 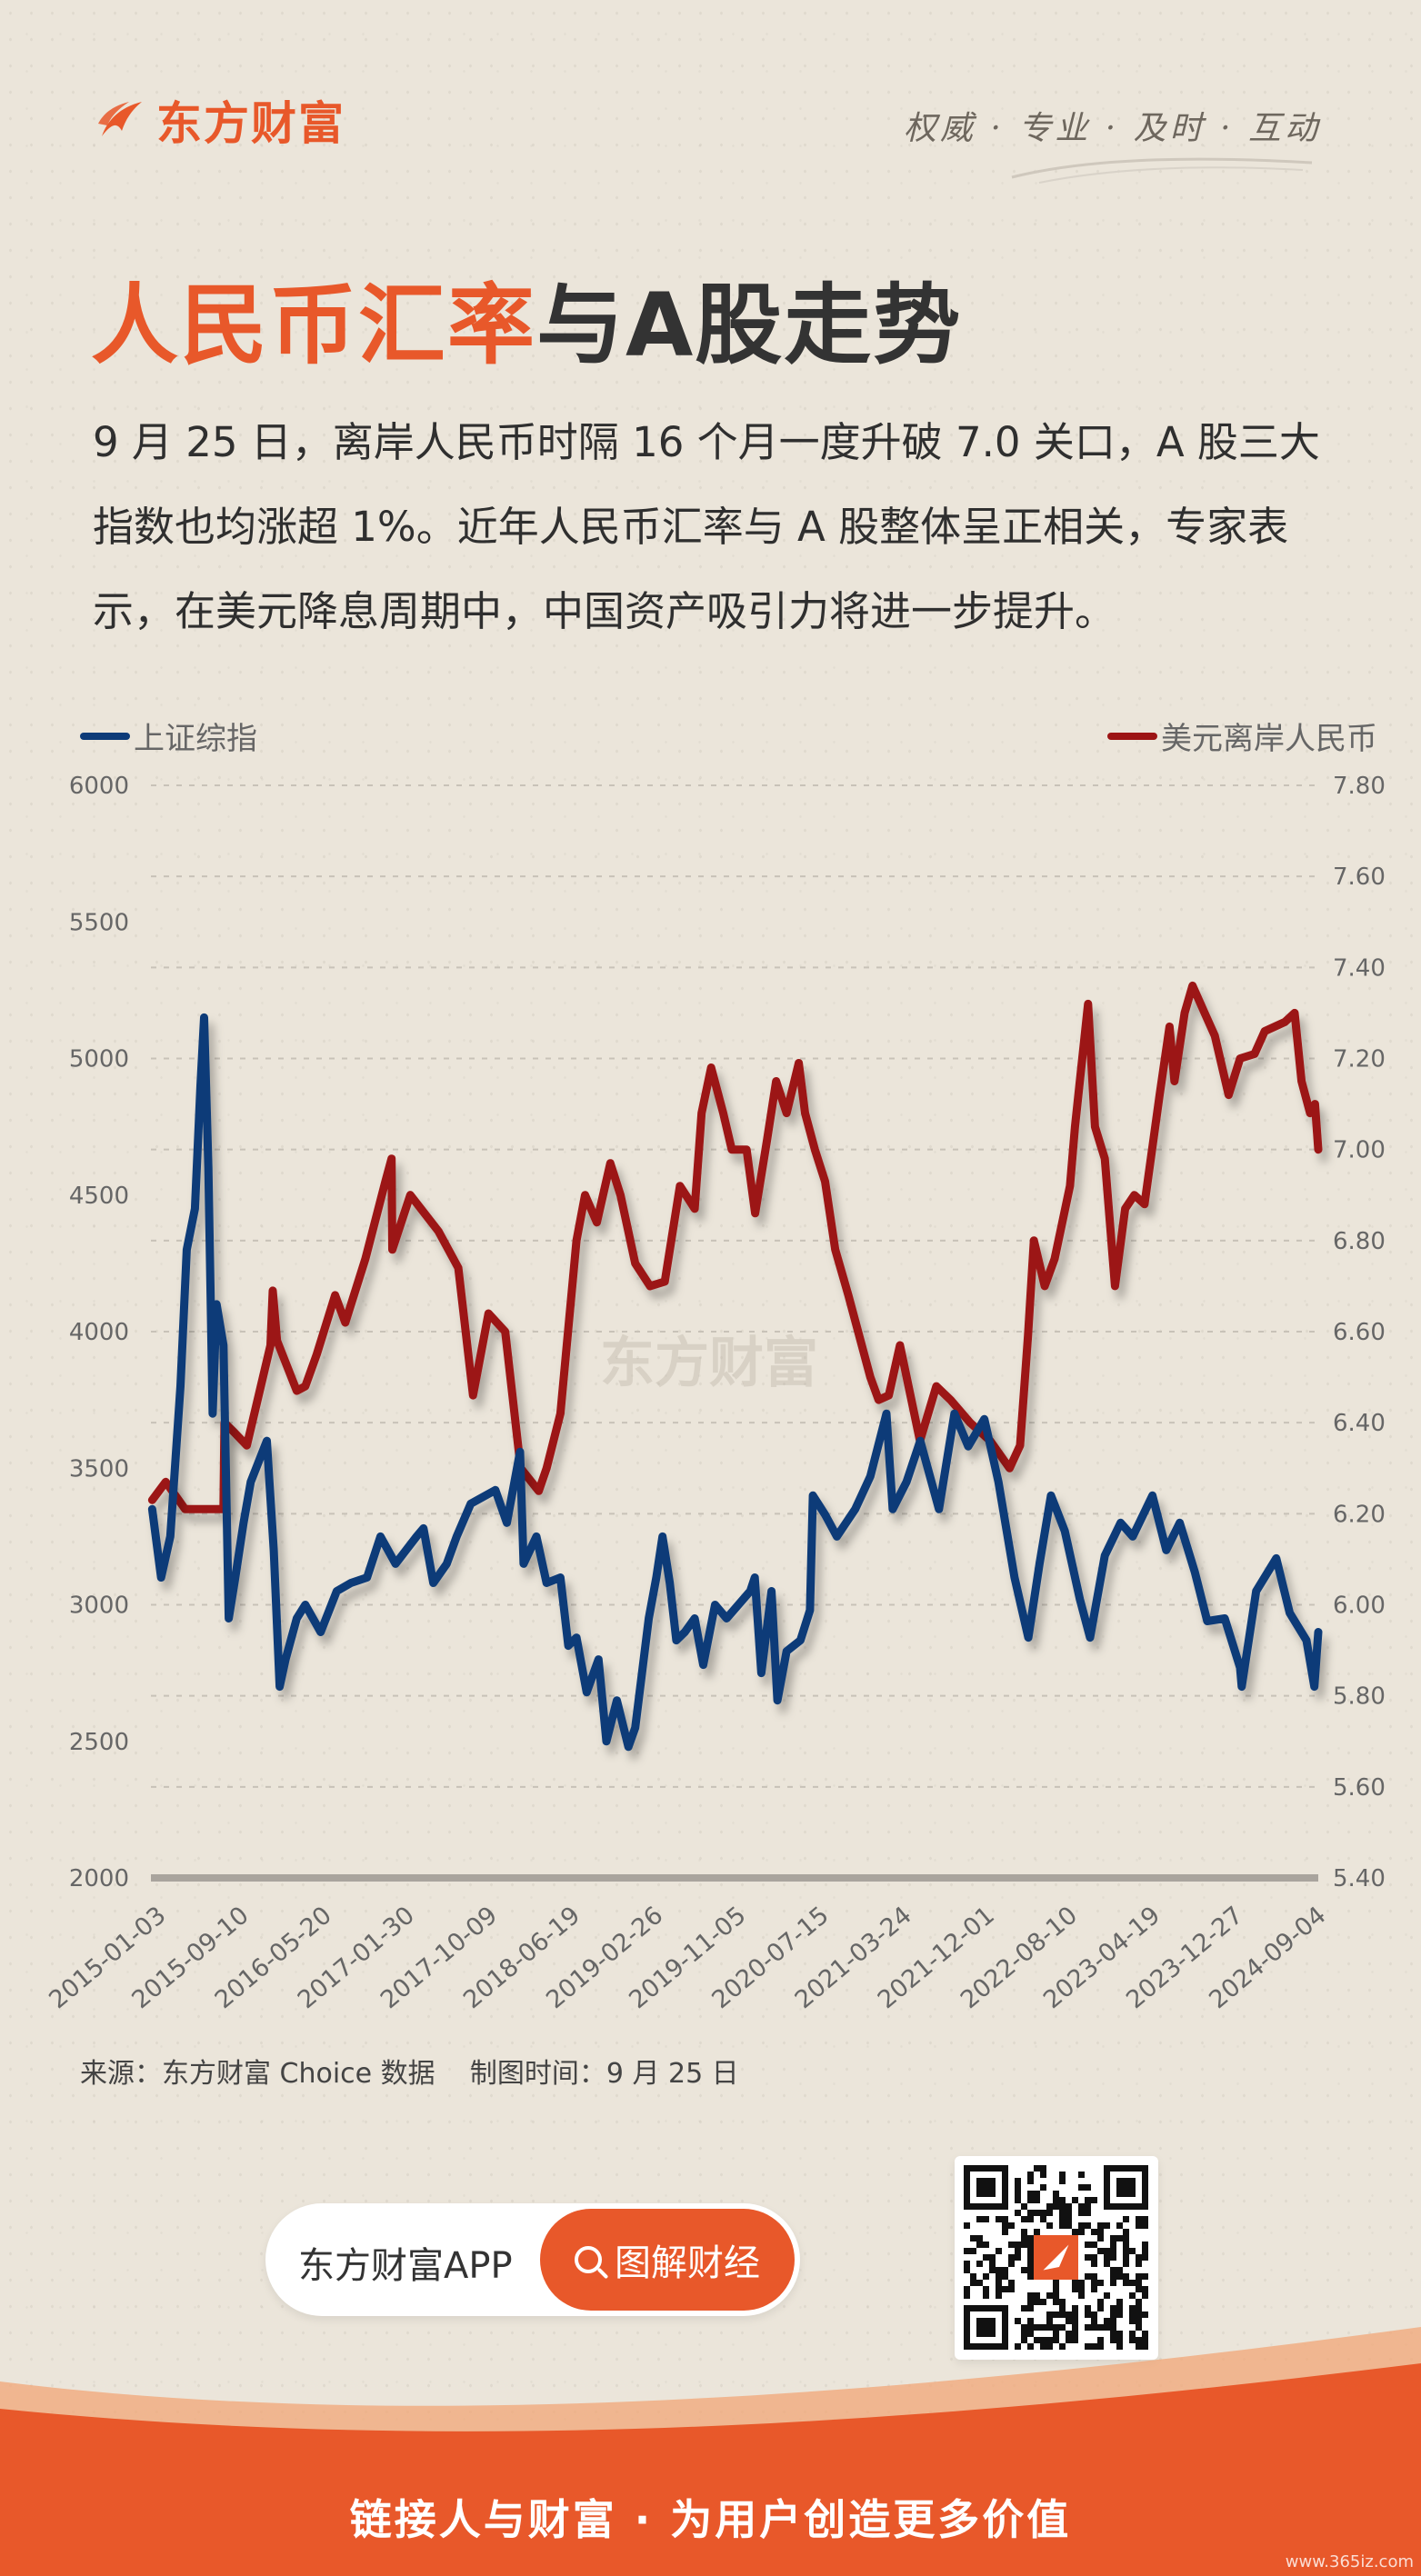 I want to click on footer-wave, so click(x=710, y=2451).